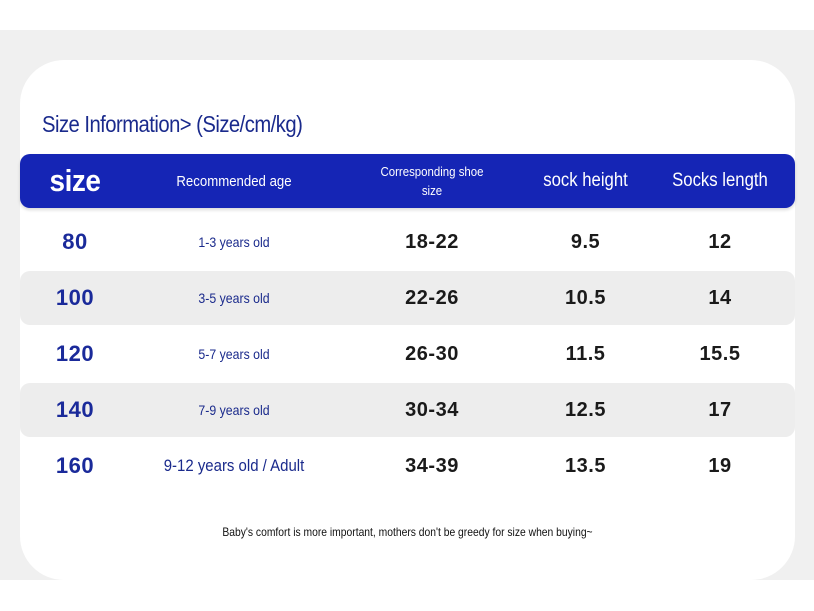 This screenshot has height=611, width=814. What do you see at coordinates (585, 241) in the screenshot?
I see `sock-height-value: 9.5` at bounding box center [585, 241].